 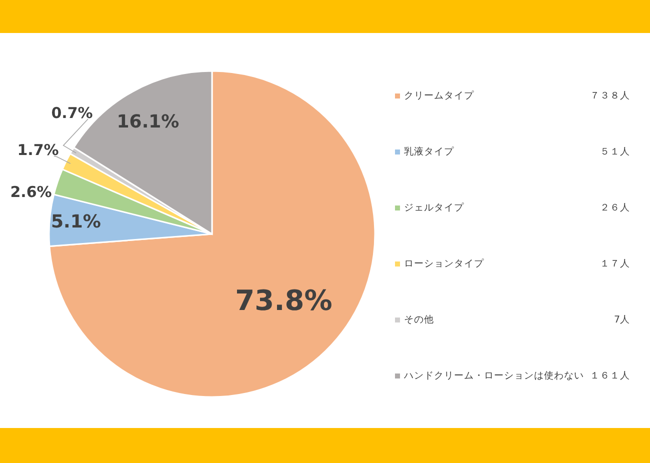 I want to click on text: １６１人, so click(x=610, y=376).